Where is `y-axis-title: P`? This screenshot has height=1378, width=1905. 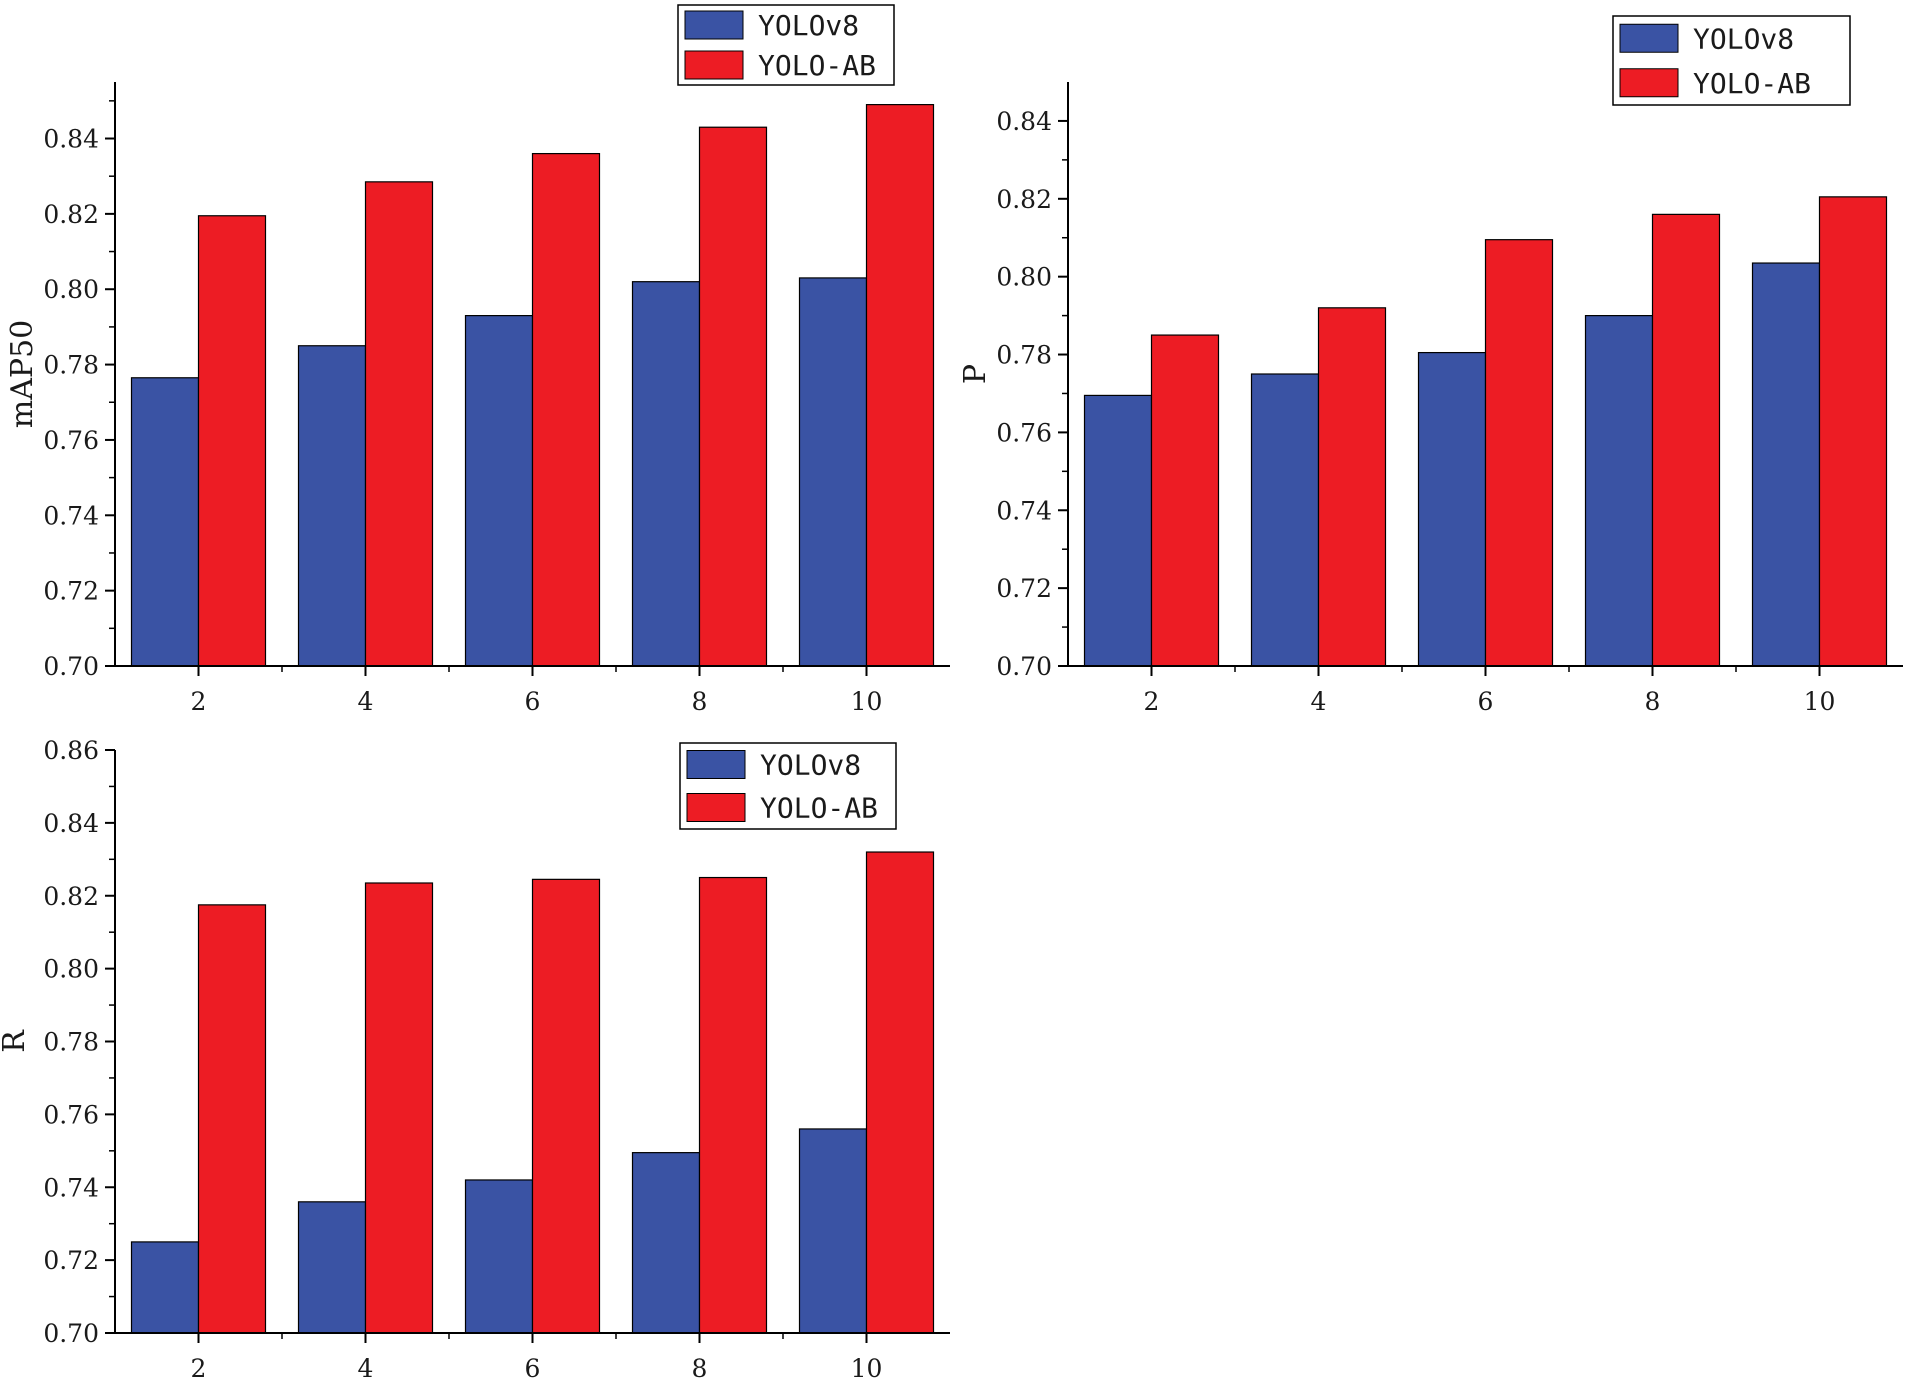 y-axis-title: P is located at coordinates (975, 374).